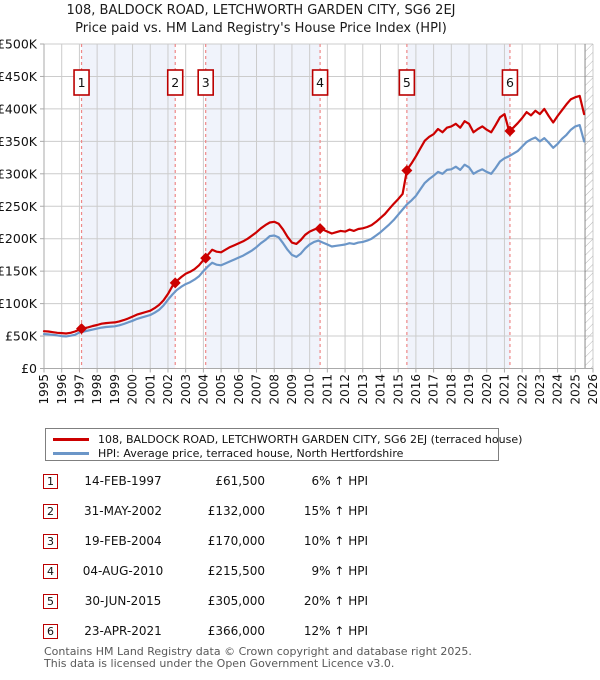 This screenshot has width=600, height=680. Describe the element at coordinates (122, 511) in the screenshot. I see `sale-date: 31-MAY-2002` at that location.